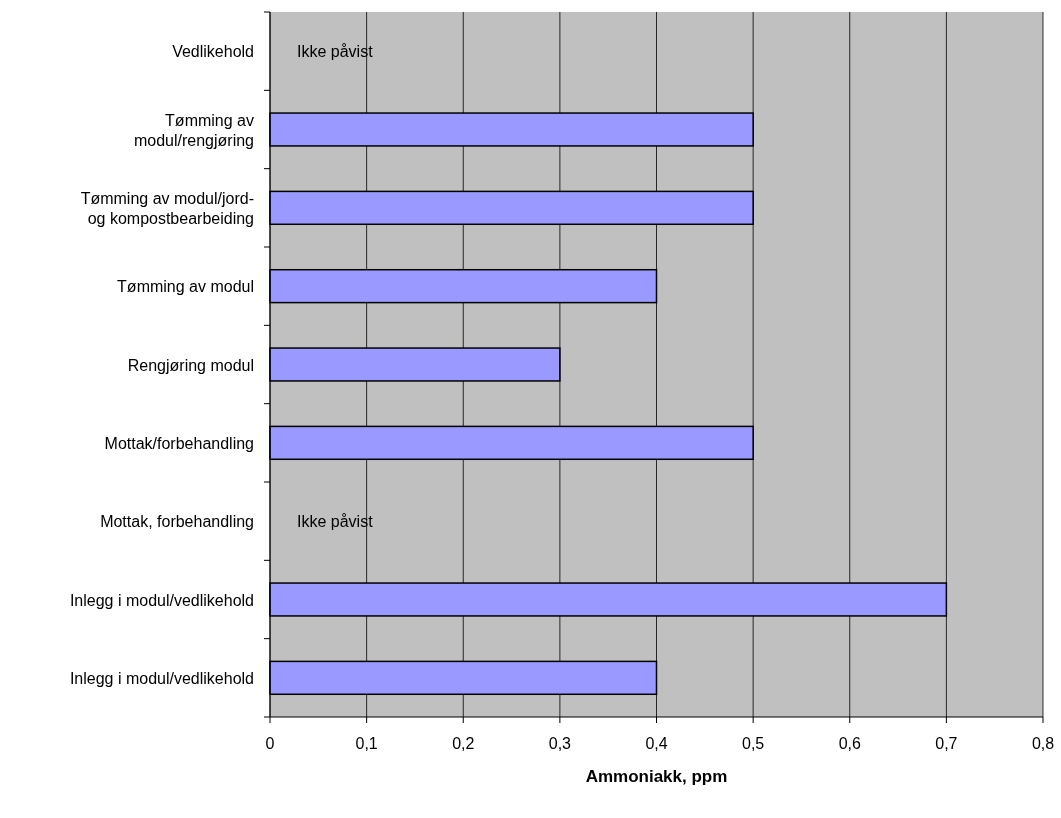 This screenshot has height=818, width=1061. I want to click on x-axis-title: Ammoniakk, ppm, so click(656, 776).